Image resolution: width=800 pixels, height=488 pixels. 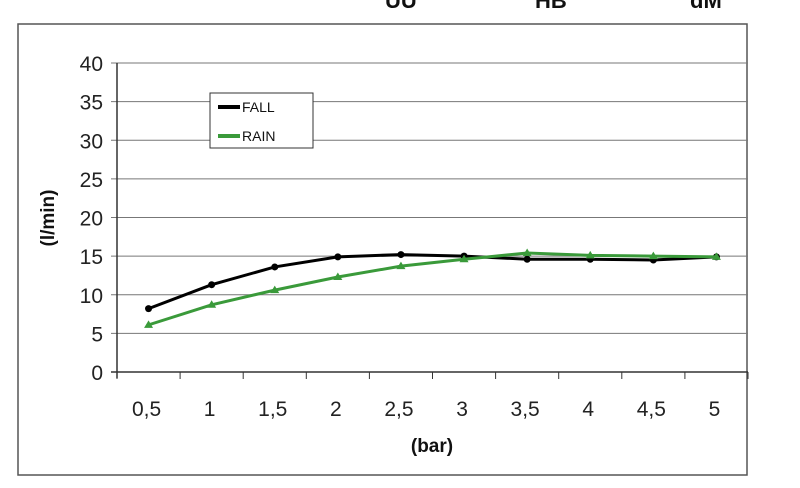 What do you see at coordinates (258, 136) in the screenshot?
I see `legend-label-rain: RAIN` at bounding box center [258, 136].